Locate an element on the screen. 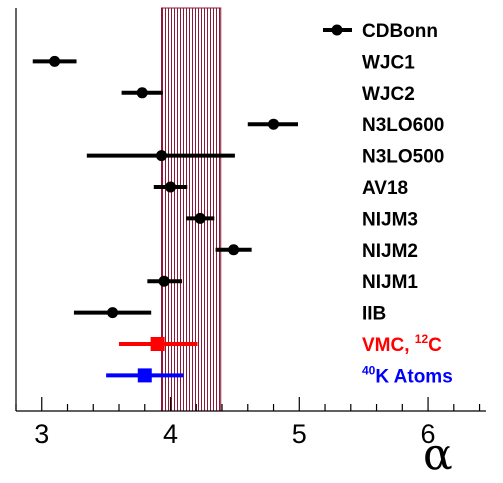 The image size is (503, 483). point-40k-atoms is located at coordinates (144, 375).